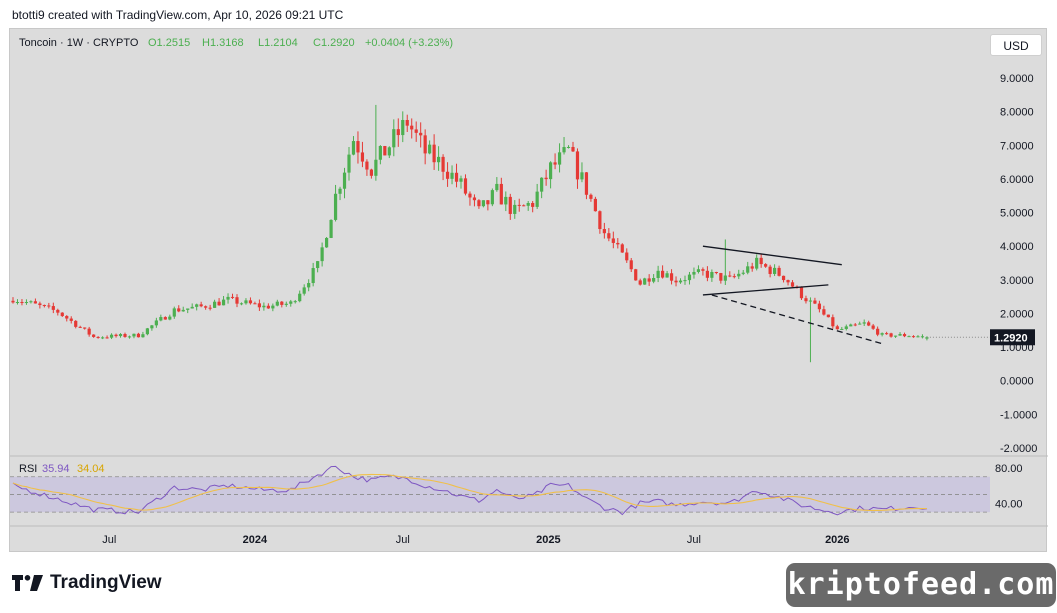  Describe the element at coordinates (1011, 338) in the screenshot. I see `last-price-label: 1.2920` at that location.